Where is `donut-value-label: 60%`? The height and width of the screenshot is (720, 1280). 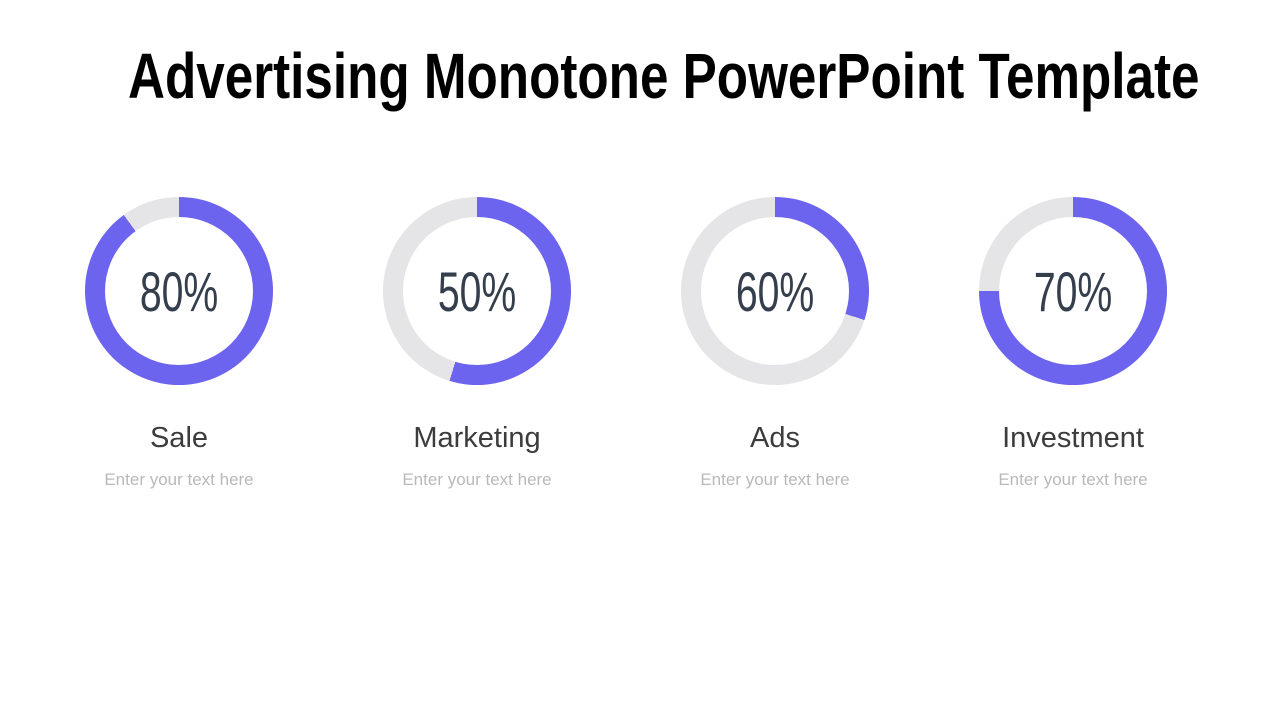 donut-value-label: 60% is located at coordinates (775, 291).